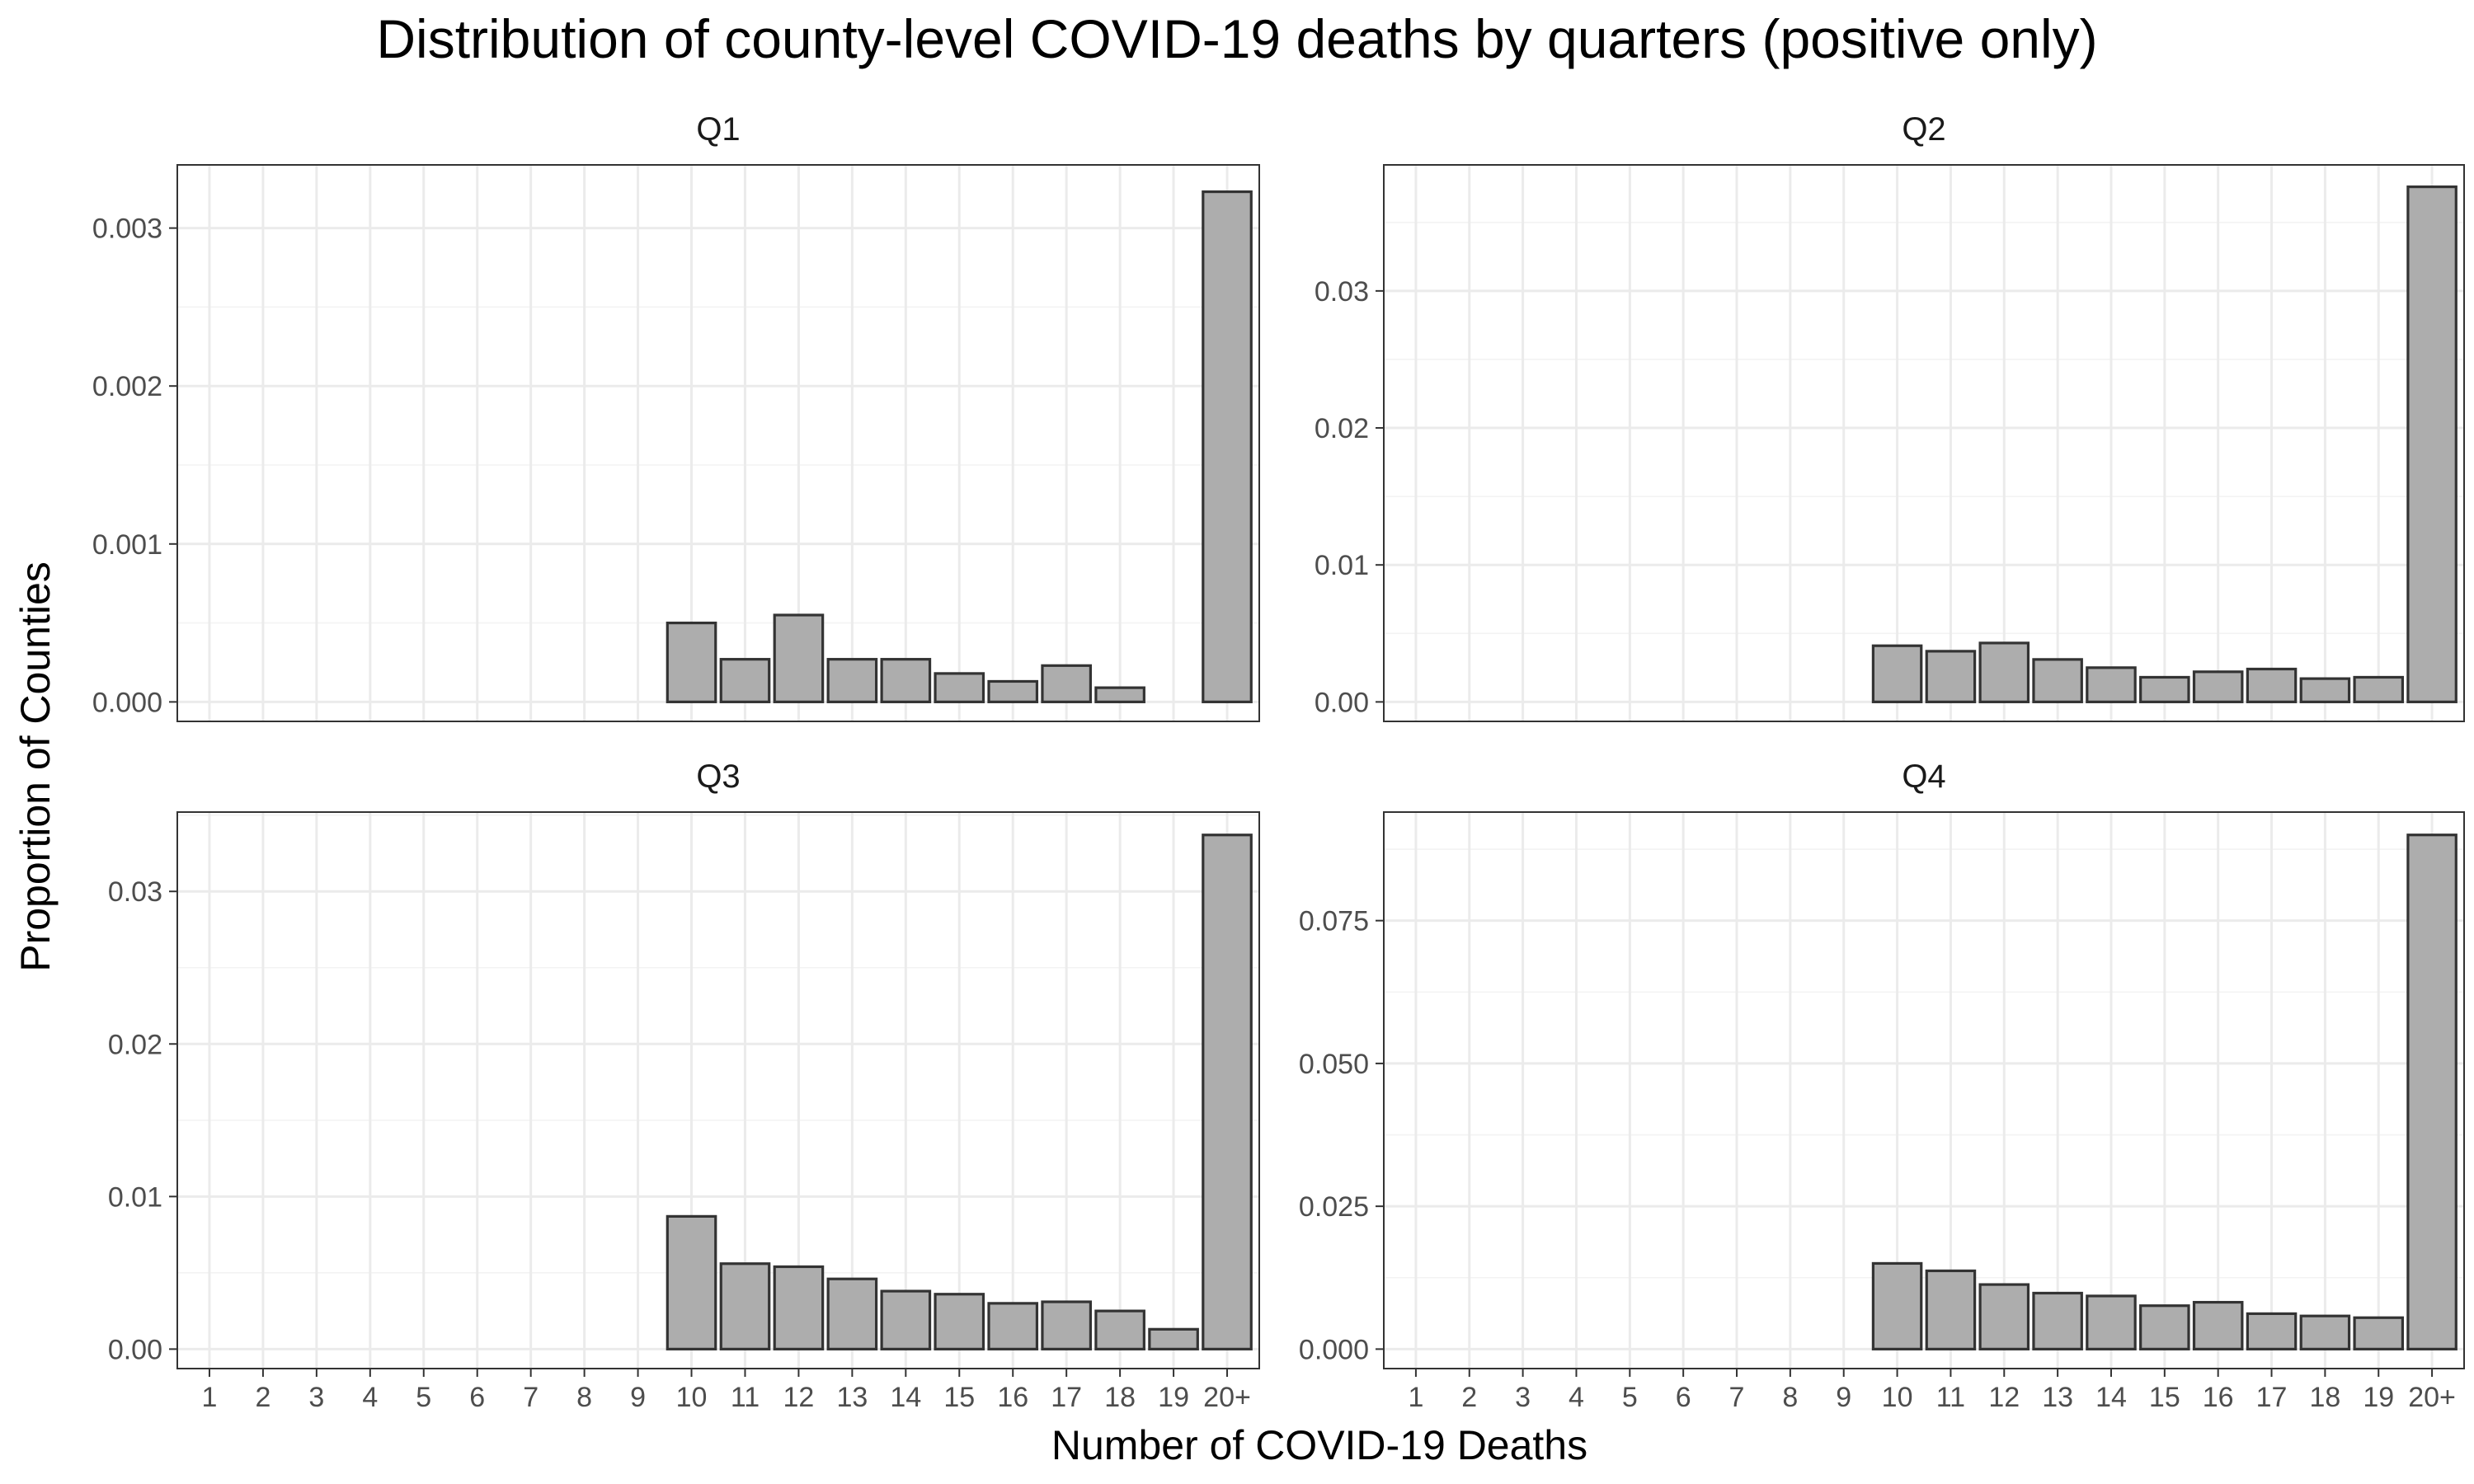  I want to click on y-tick-label: 0.003, so click(127, 229).